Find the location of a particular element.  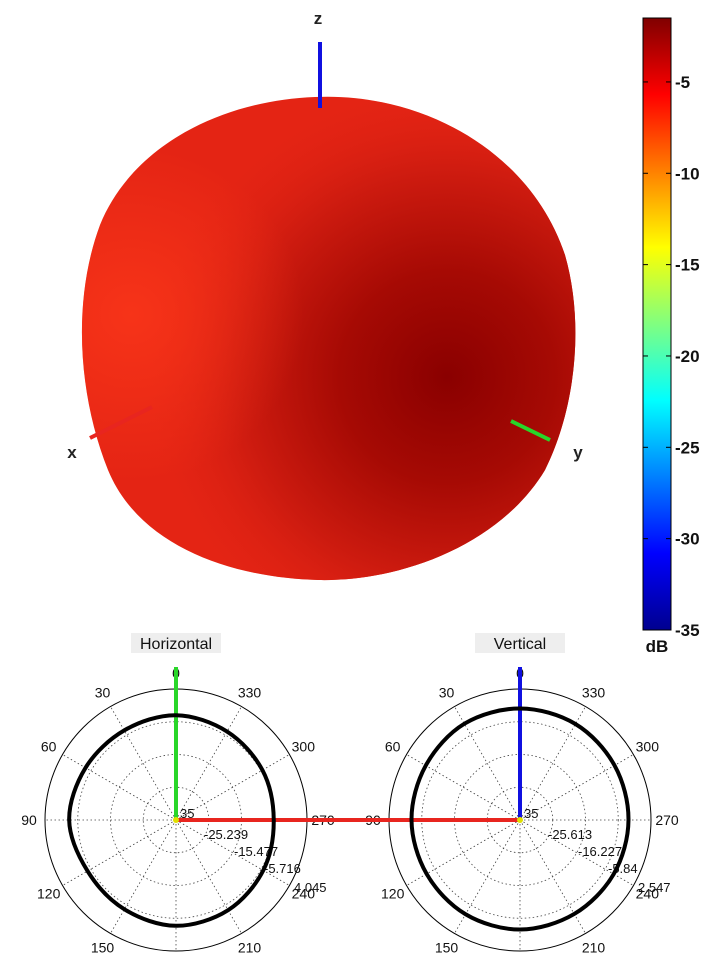

colorbar: -5 -10 -15 -20 -25 -30 -35 dB is located at coordinates (671, 336).